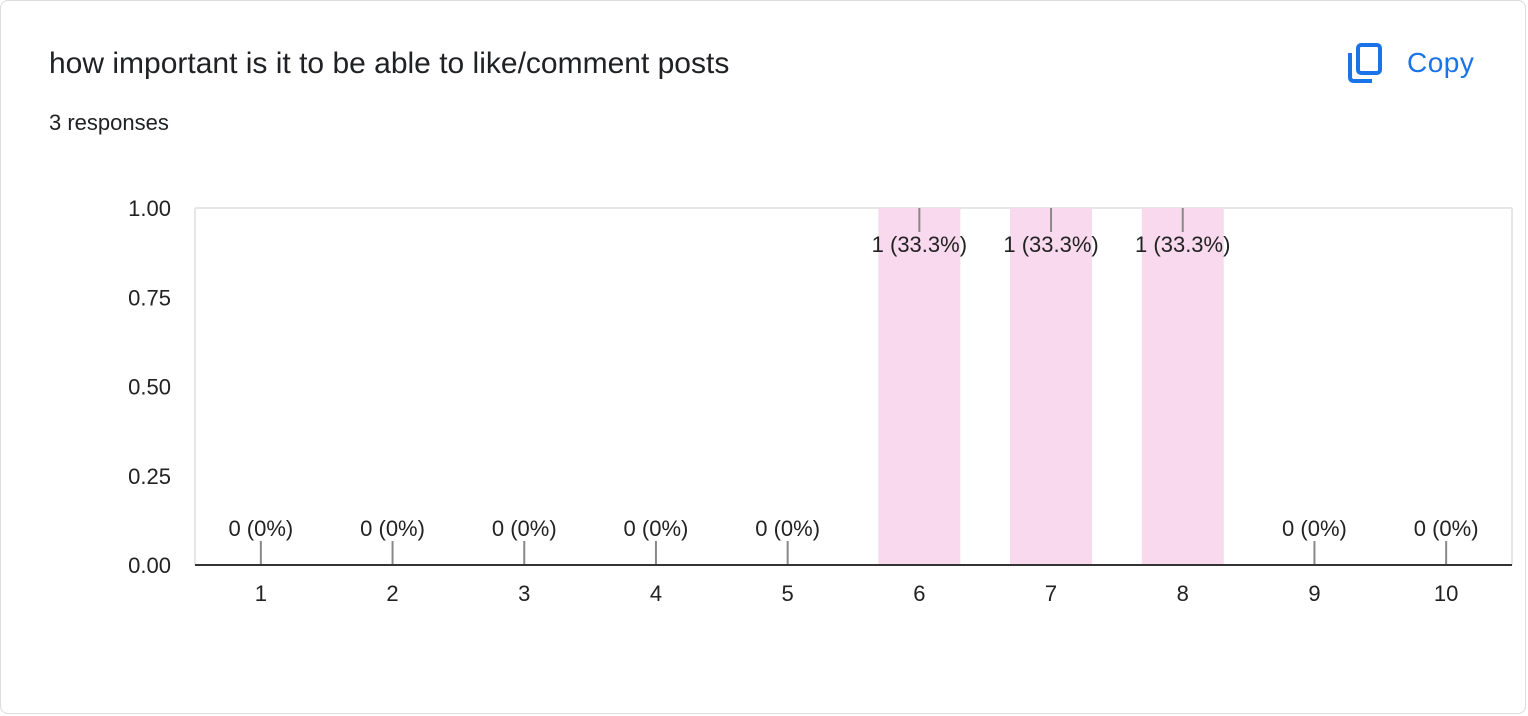 The width and height of the screenshot is (1528, 716). What do you see at coordinates (656, 593) in the screenshot?
I see `x-tick-label: 4` at bounding box center [656, 593].